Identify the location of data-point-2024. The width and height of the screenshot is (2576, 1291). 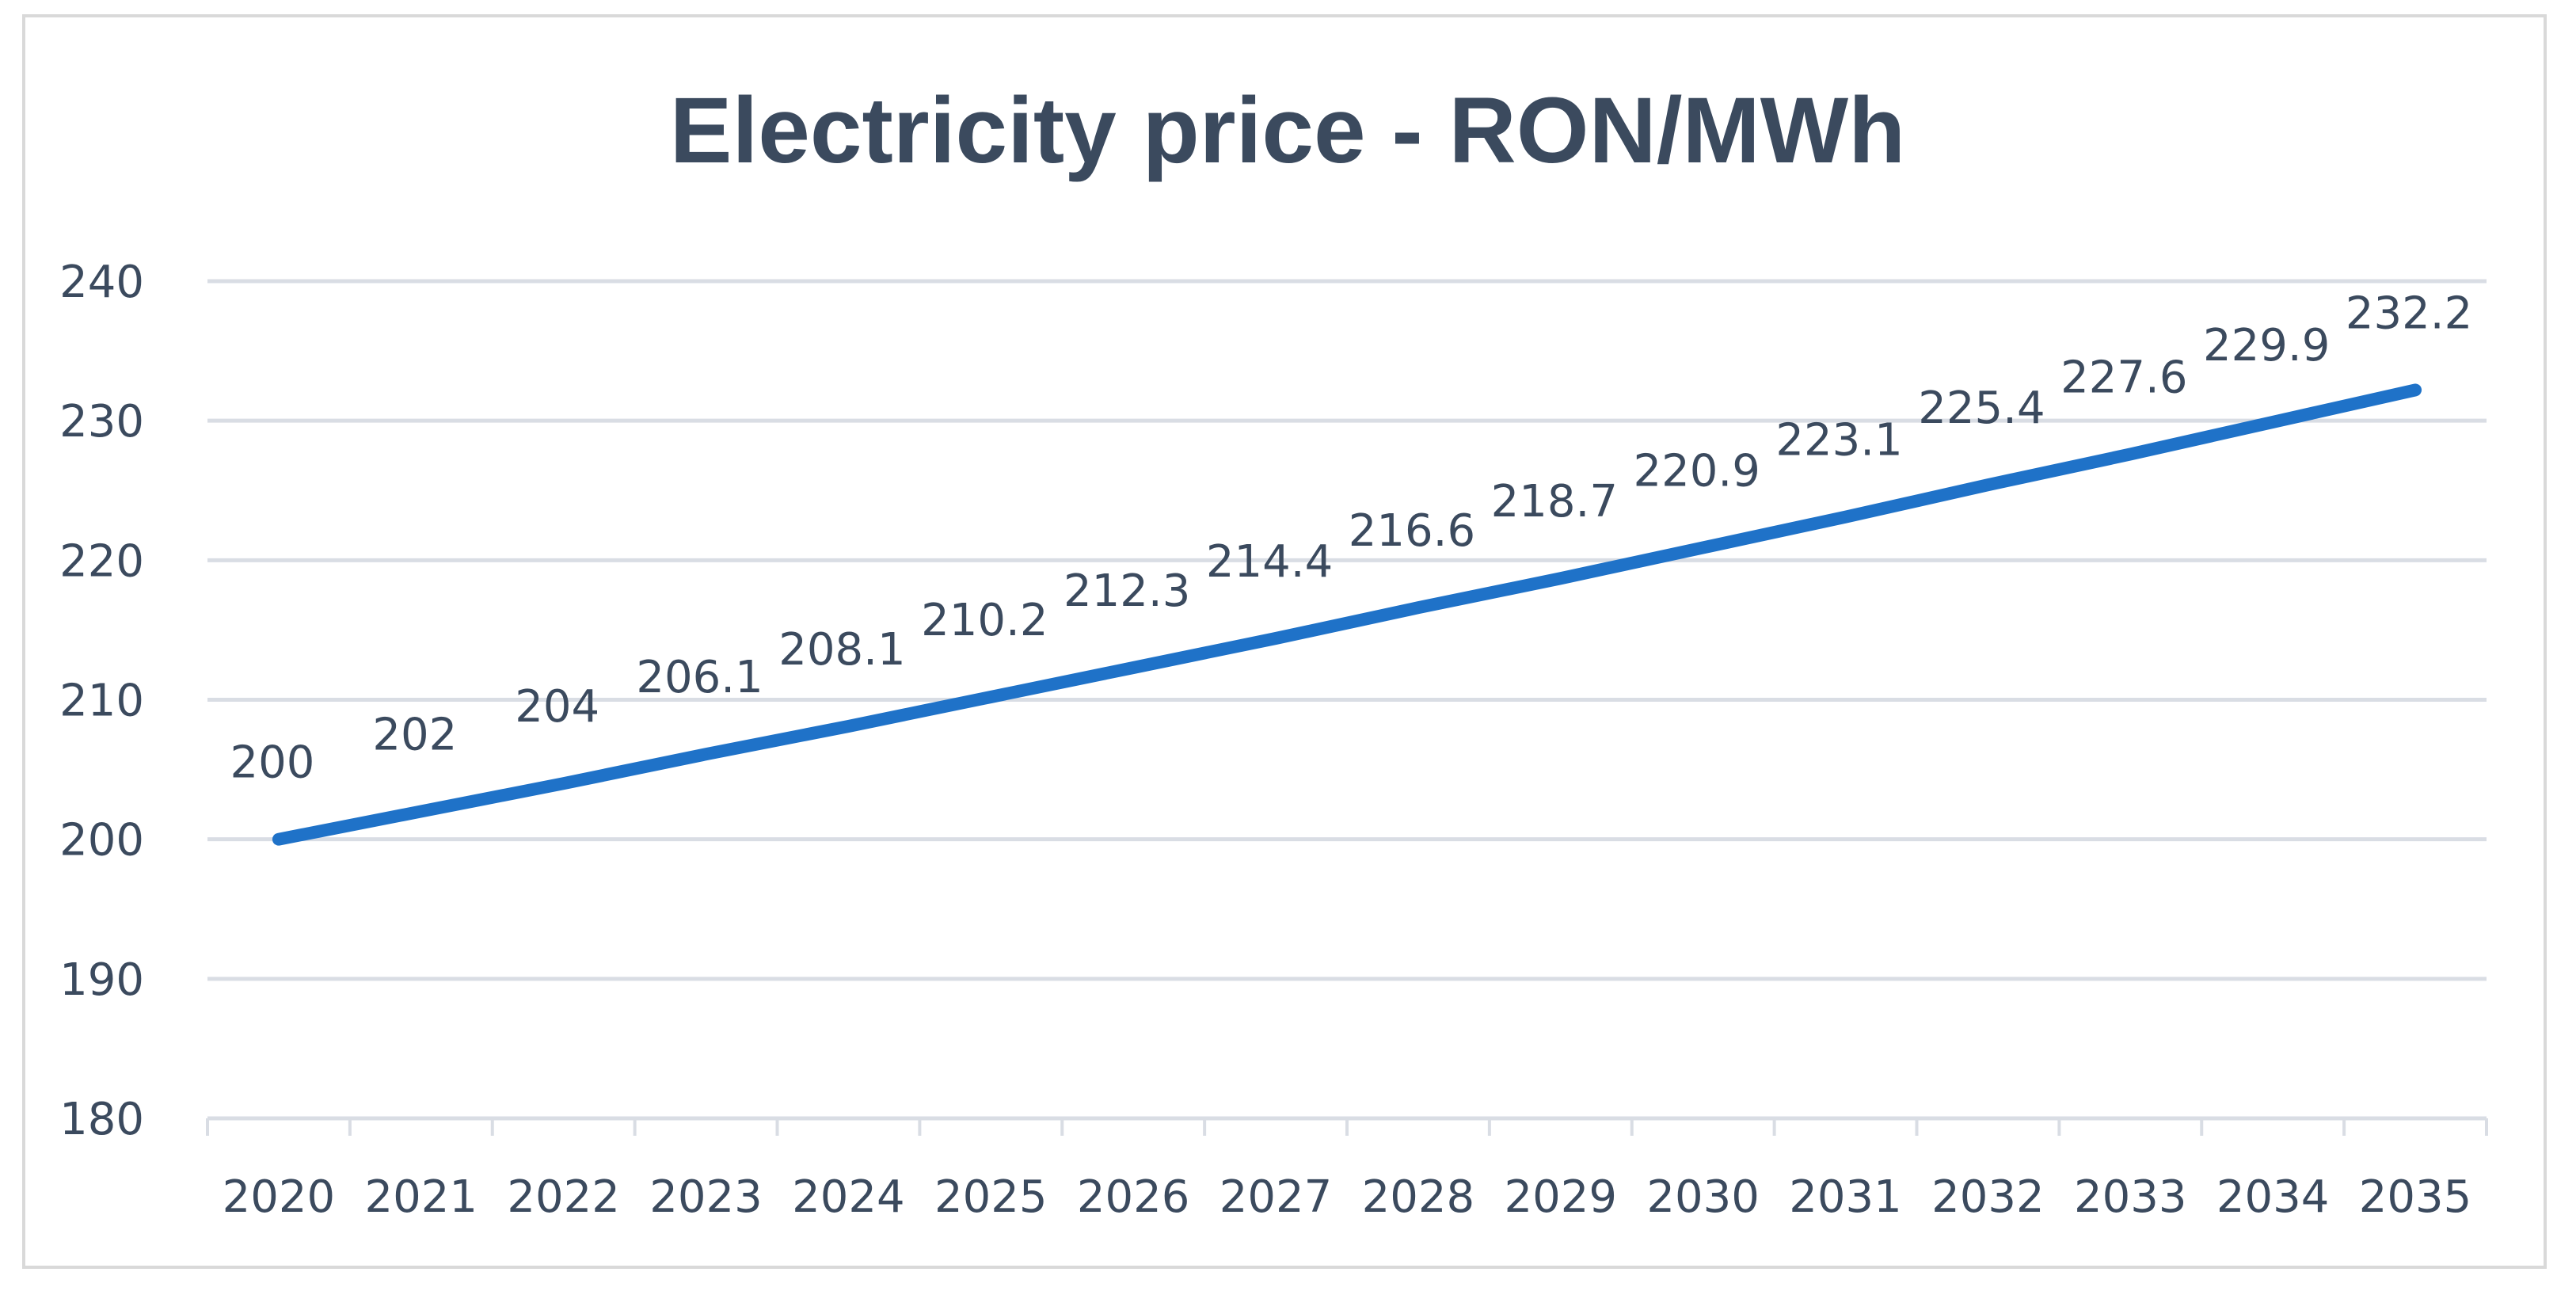
(848, 726).